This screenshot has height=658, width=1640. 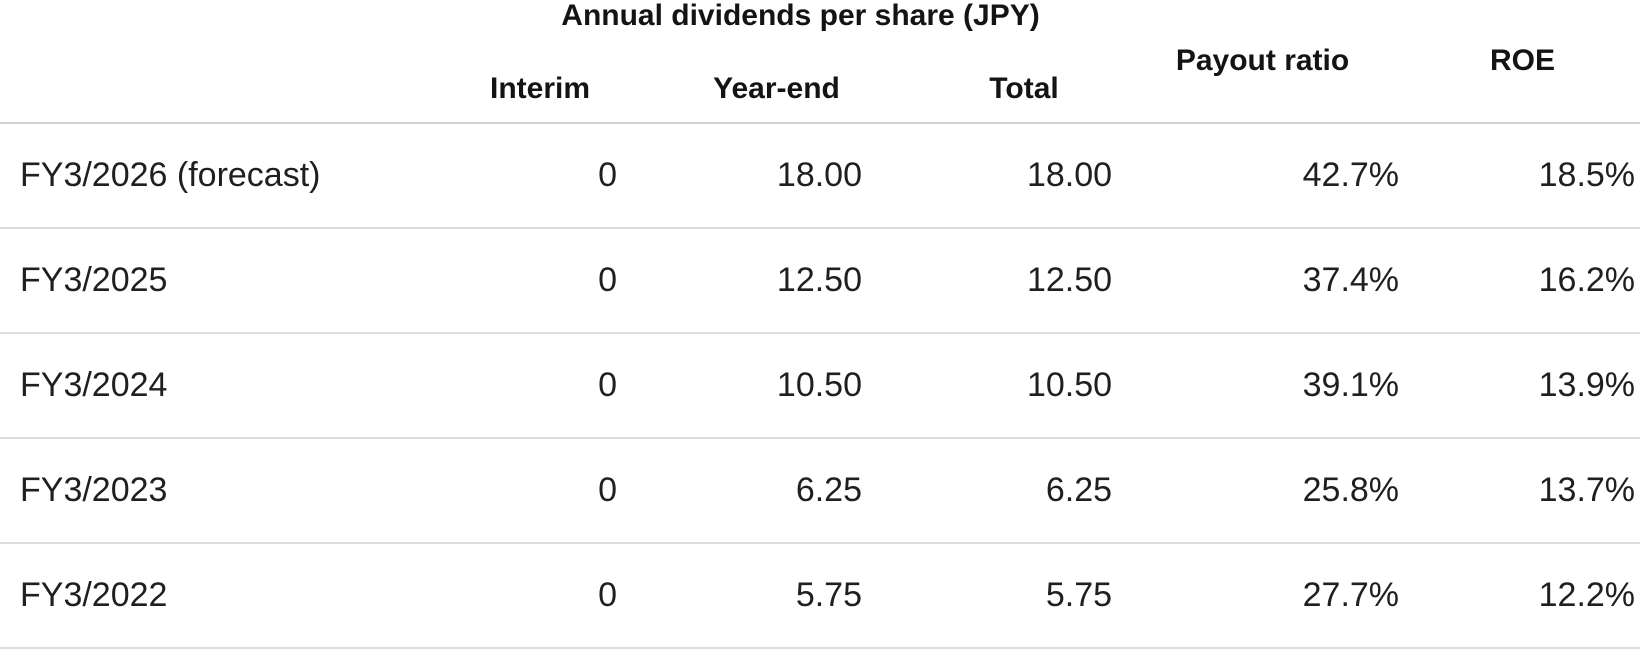 I want to click on cell-payout-ratio: 37.4%, so click(x=1263, y=281).